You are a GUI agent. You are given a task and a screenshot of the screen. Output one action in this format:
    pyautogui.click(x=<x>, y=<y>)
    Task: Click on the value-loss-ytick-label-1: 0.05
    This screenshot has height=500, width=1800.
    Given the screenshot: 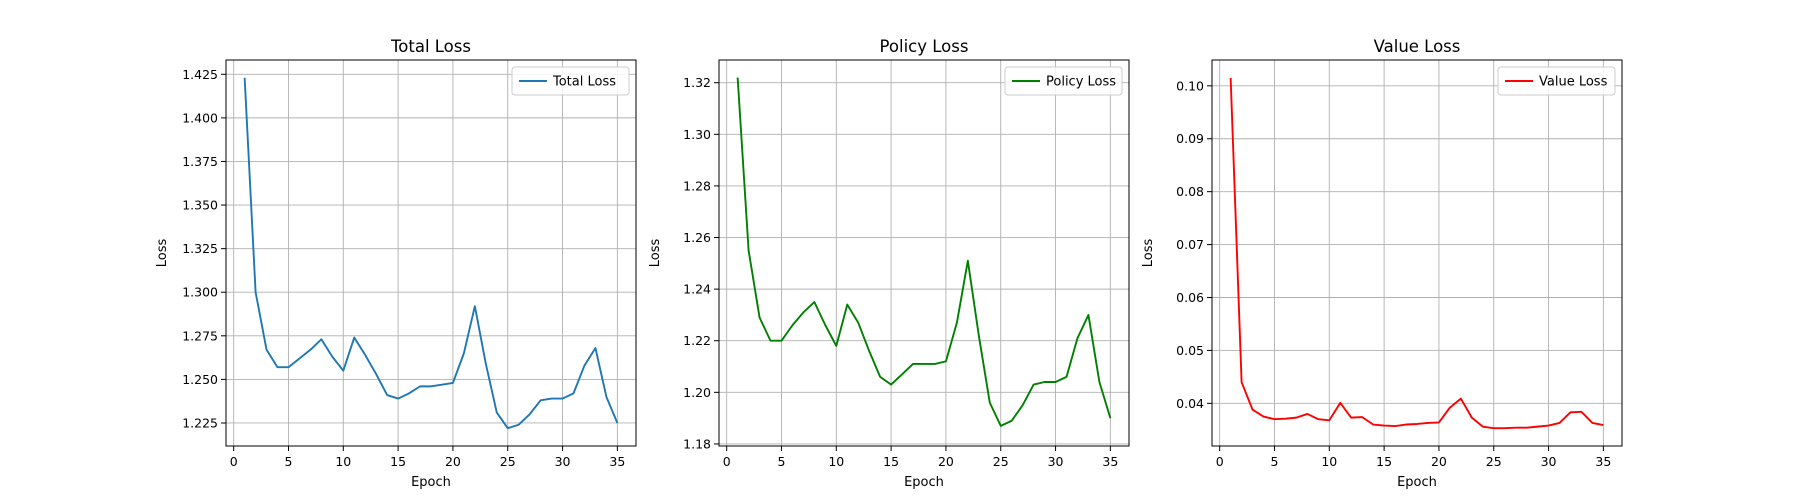 What is the action you would take?
    pyautogui.click(x=1190, y=350)
    